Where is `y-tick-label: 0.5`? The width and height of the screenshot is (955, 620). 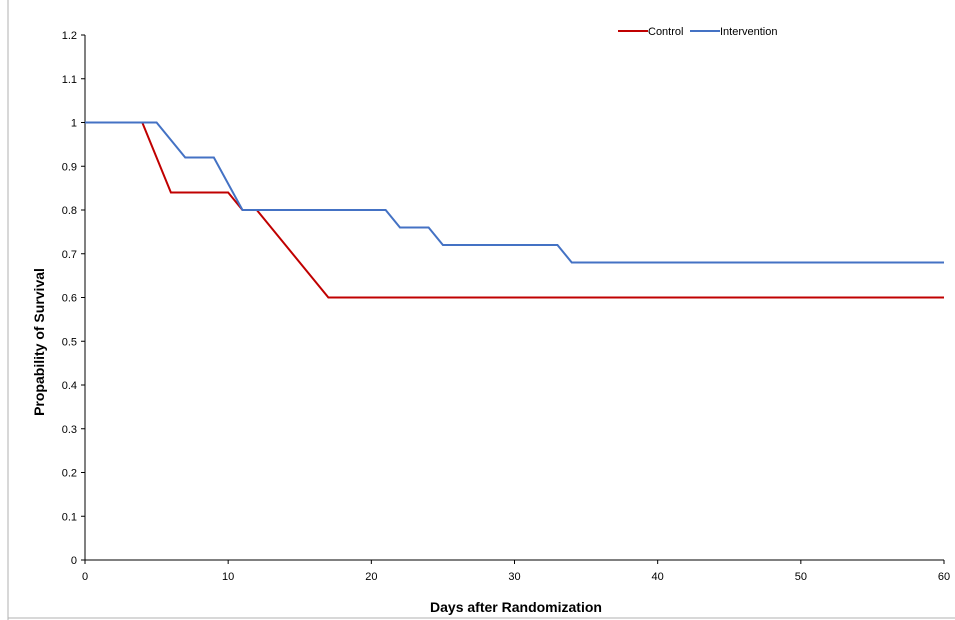
y-tick-label: 0.5 is located at coordinates (69, 342).